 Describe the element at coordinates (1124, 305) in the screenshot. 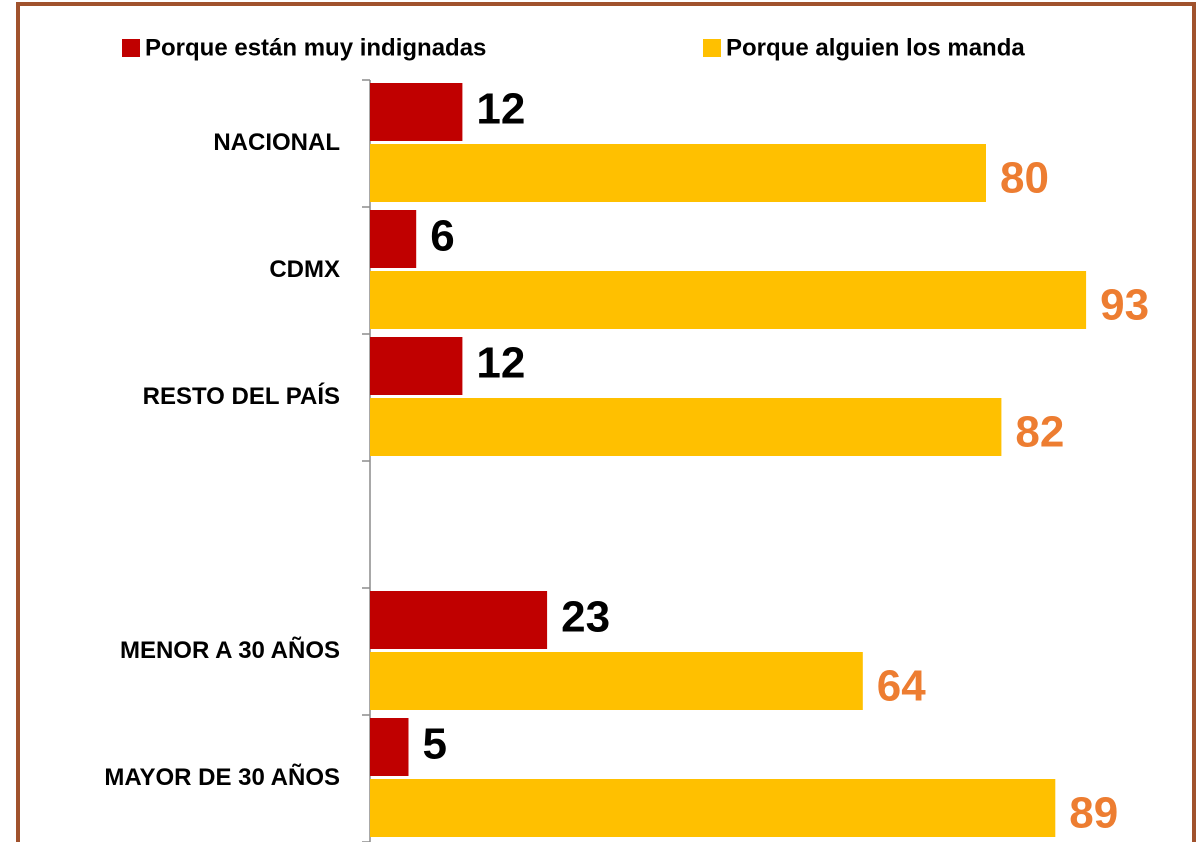

I see `value-label: 93` at that location.